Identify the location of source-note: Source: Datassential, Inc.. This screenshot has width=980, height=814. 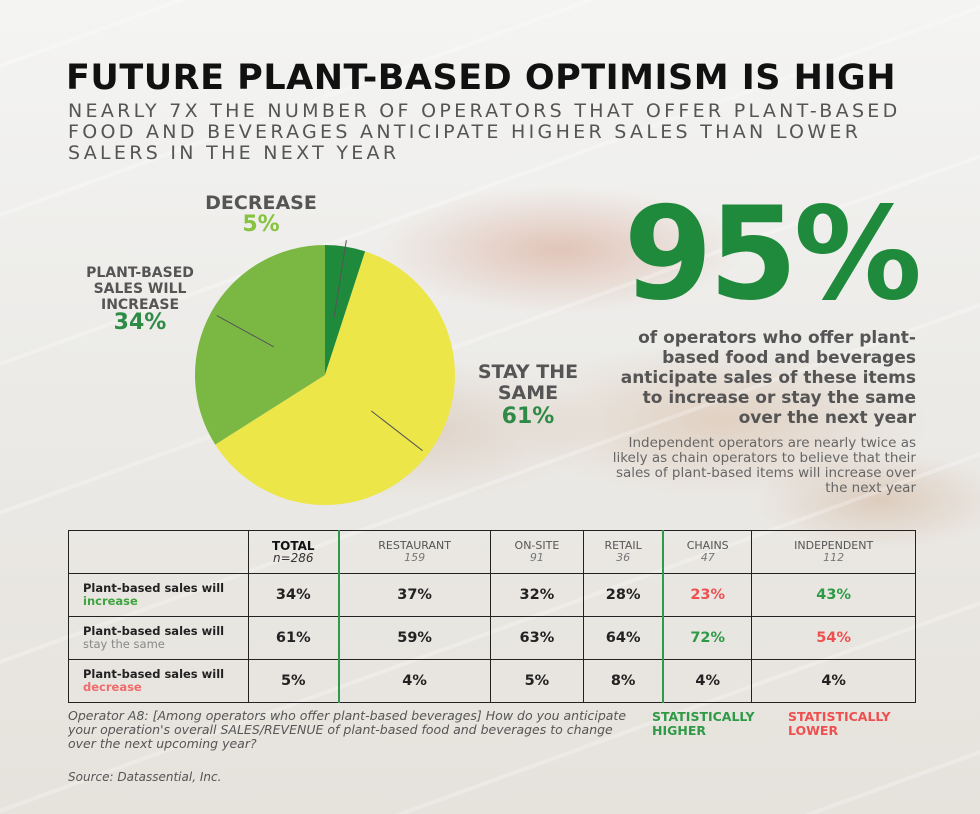
(145, 777).